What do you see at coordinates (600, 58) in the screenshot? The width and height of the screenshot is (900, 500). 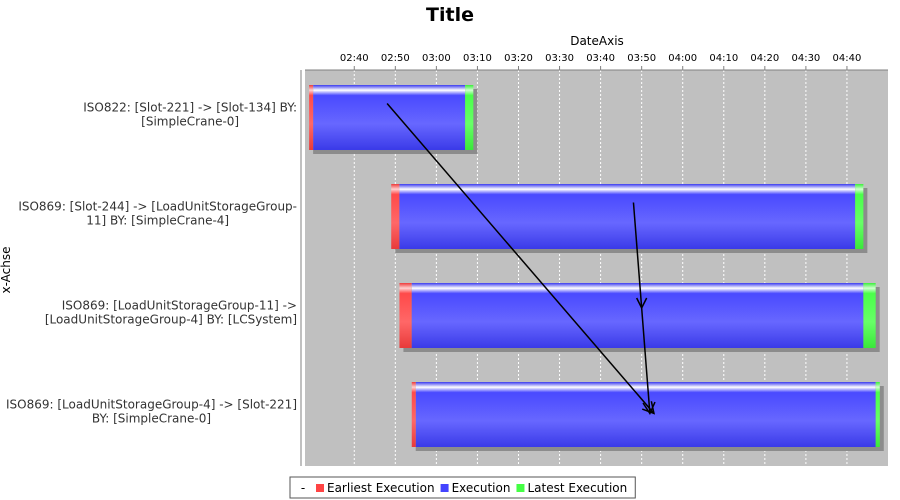 I see `tick-label: 03:40` at bounding box center [600, 58].